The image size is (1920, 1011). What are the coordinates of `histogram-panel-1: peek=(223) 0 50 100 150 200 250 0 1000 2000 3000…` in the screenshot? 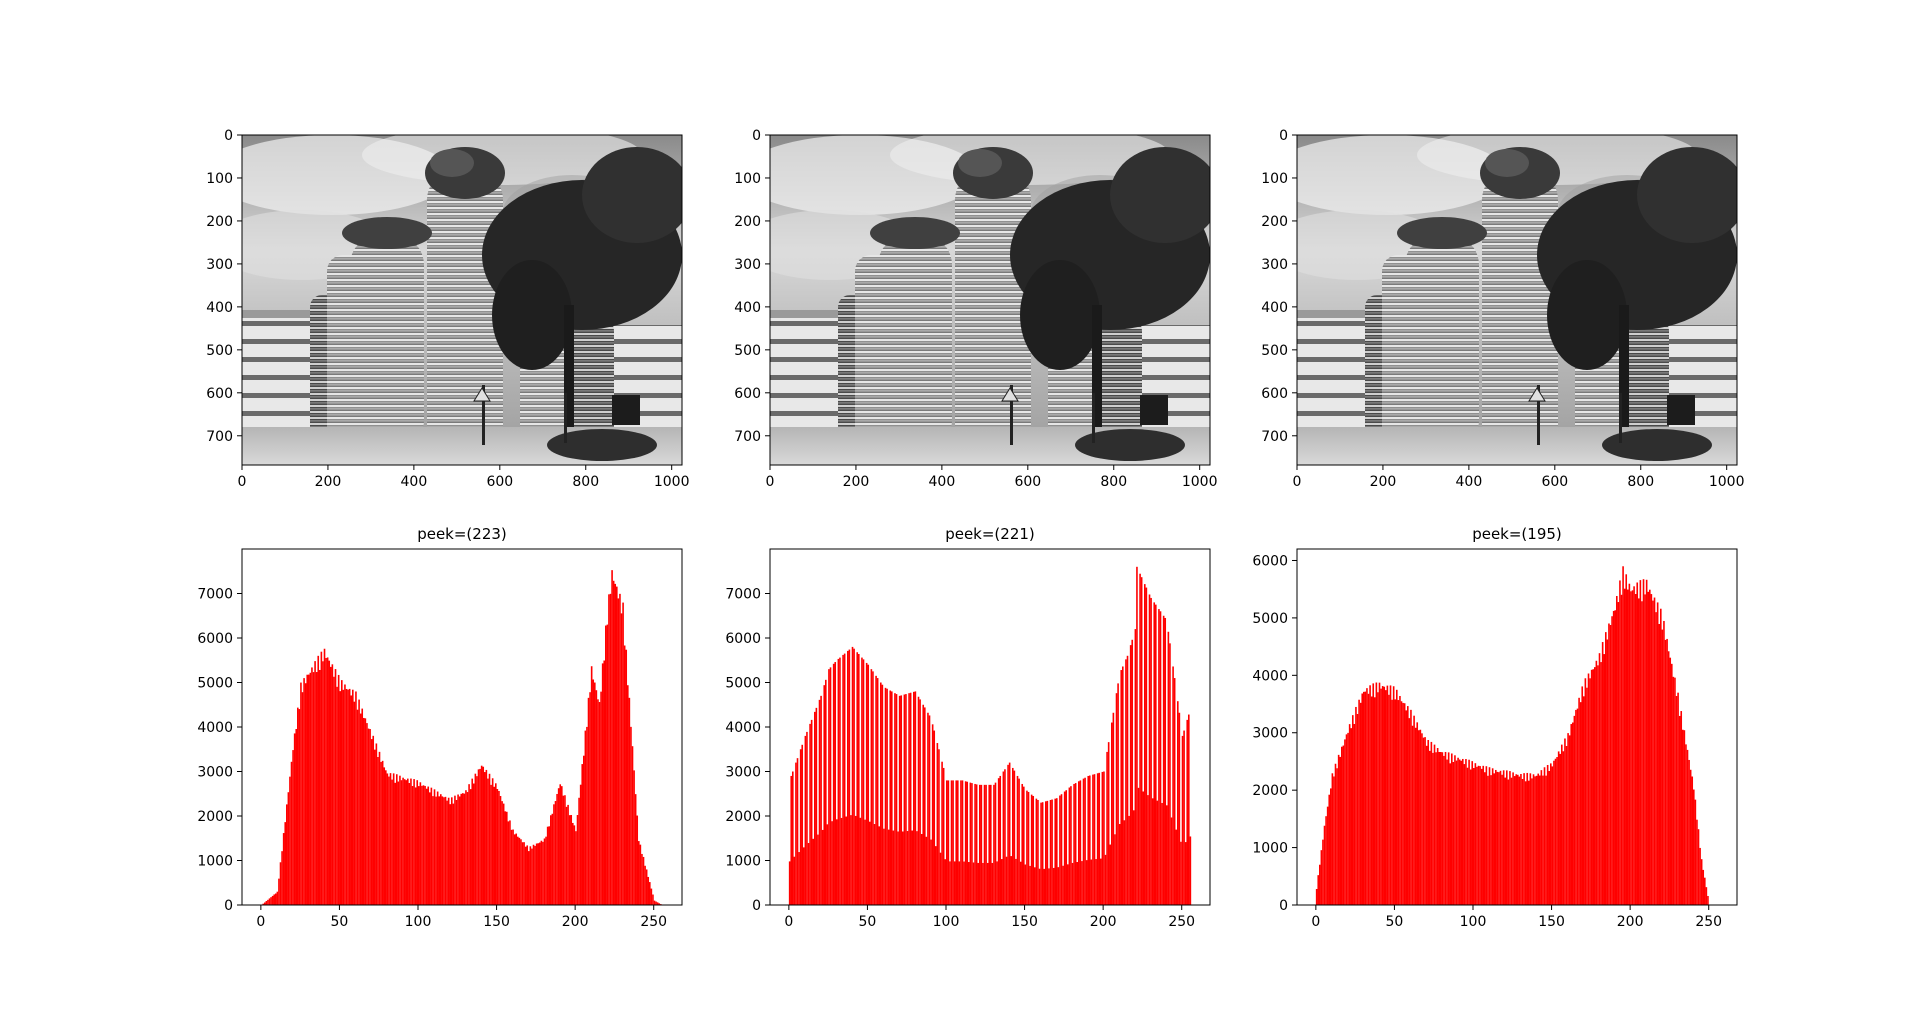 It's located at (440, 727).